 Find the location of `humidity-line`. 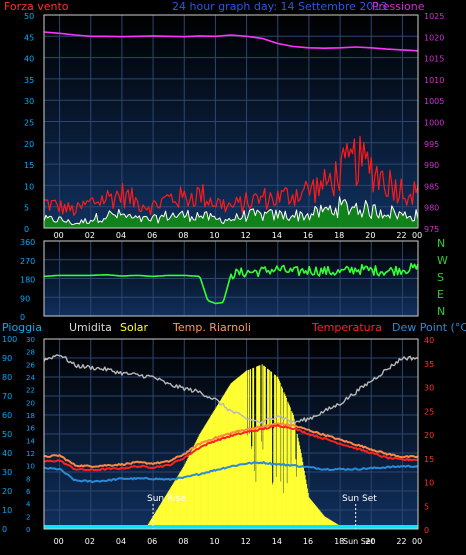

humidity-line is located at coordinates (231, 389).